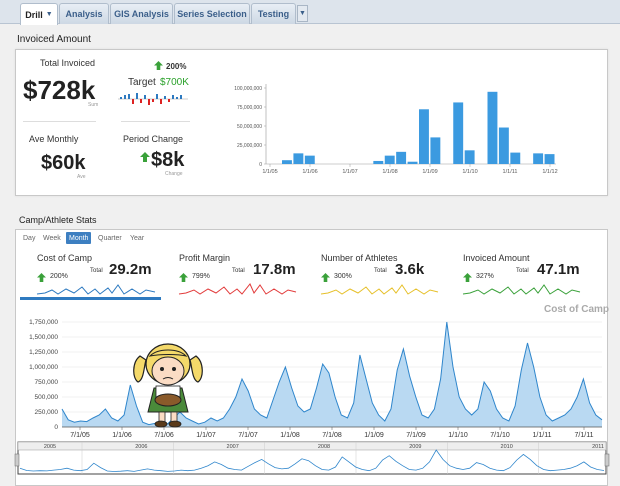 The width and height of the screenshot is (620, 486). Describe the element at coordinates (168, 160) in the screenshot. I see `period-change-value: $8k` at that location.